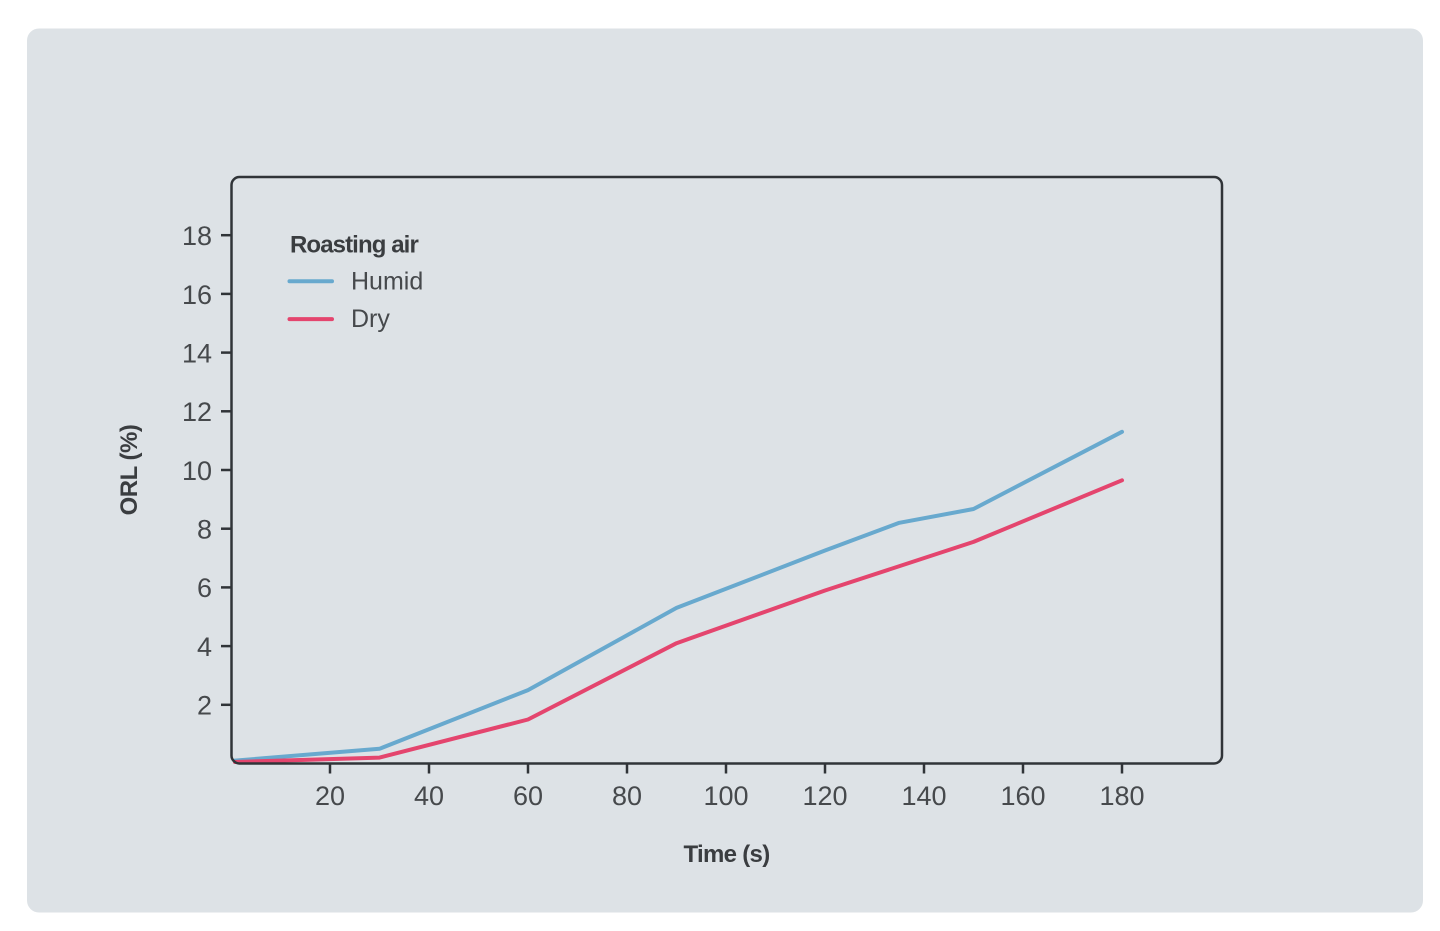 This screenshot has height=931, width=1440. Describe the element at coordinates (197, 412) in the screenshot. I see `svg-text: 12` at that location.